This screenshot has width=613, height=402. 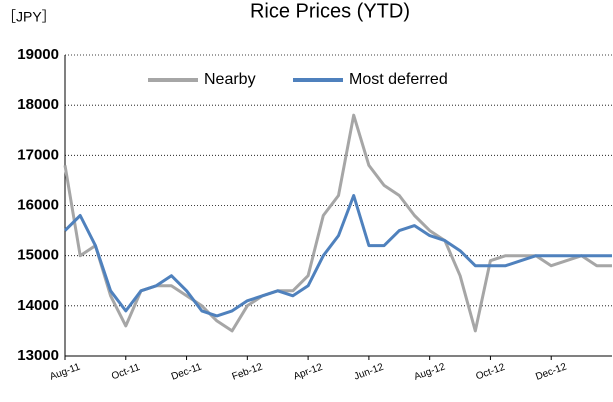 What do you see at coordinates (369, 372) in the screenshot?
I see `x-tick-label: Jun-12` at bounding box center [369, 372].